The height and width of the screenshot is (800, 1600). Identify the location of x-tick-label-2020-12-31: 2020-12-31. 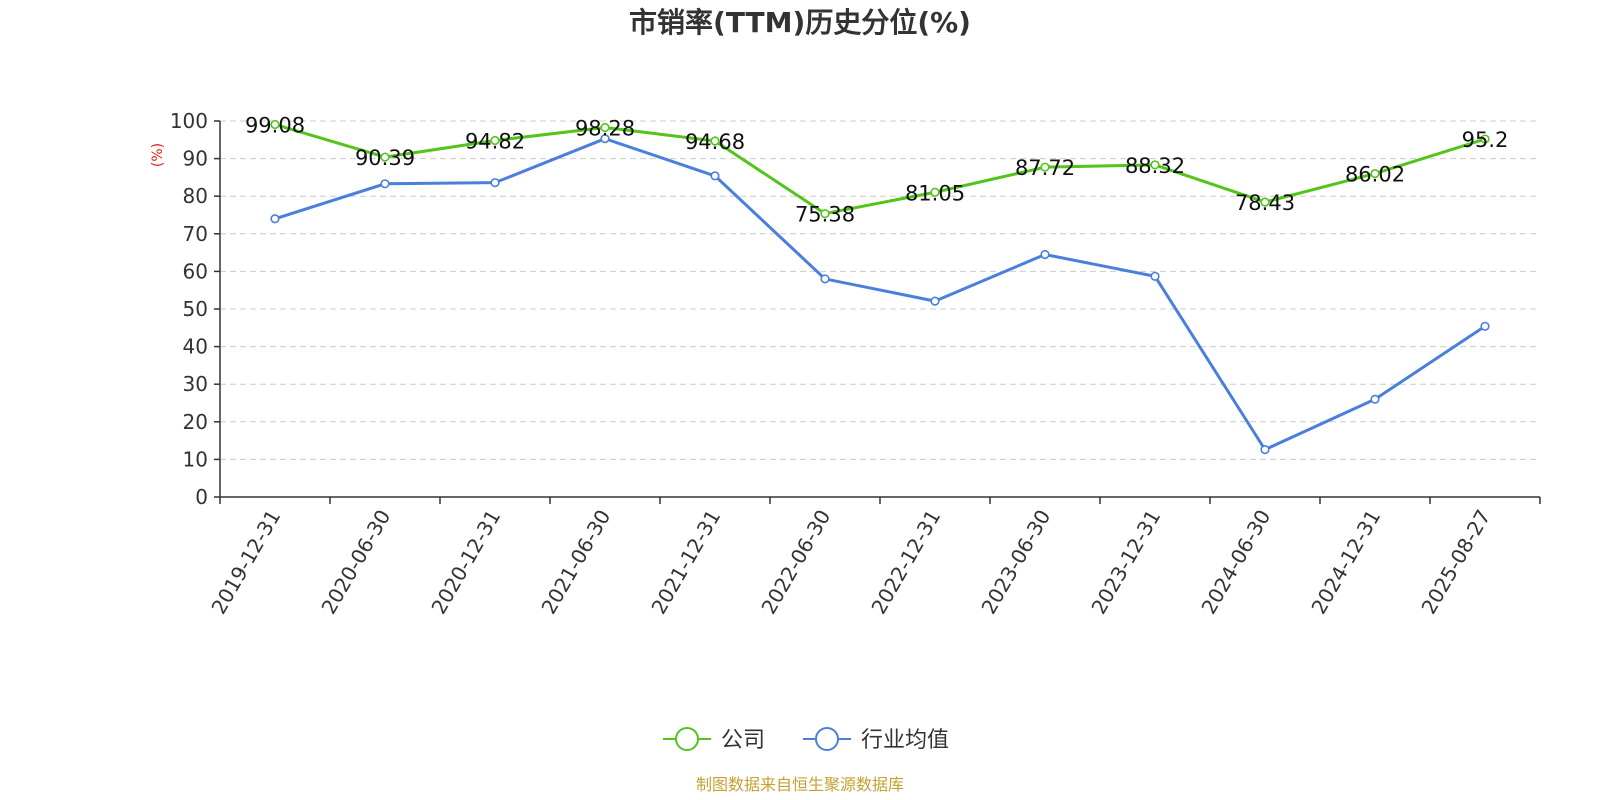
(465, 562).